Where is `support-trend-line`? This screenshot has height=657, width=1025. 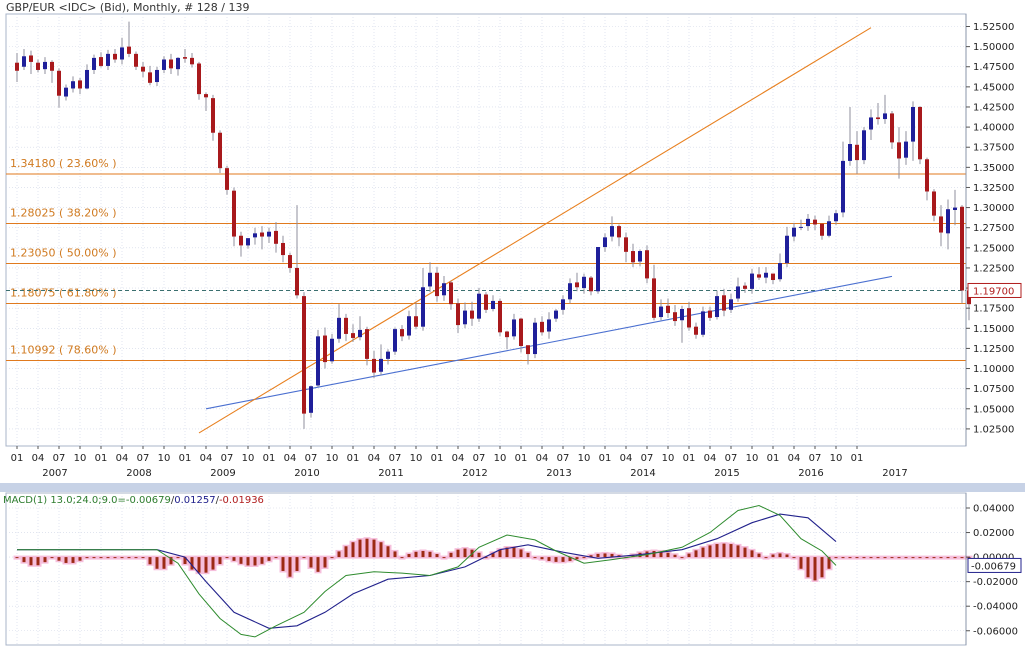
support-trend-line is located at coordinates (549, 342).